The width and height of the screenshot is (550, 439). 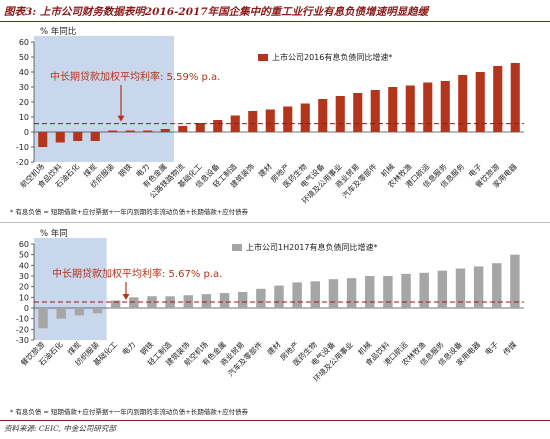 What do you see at coordinates (58, 31) in the screenshot?
I see `unit-label: % 年同比` at bounding box center [58, 31].